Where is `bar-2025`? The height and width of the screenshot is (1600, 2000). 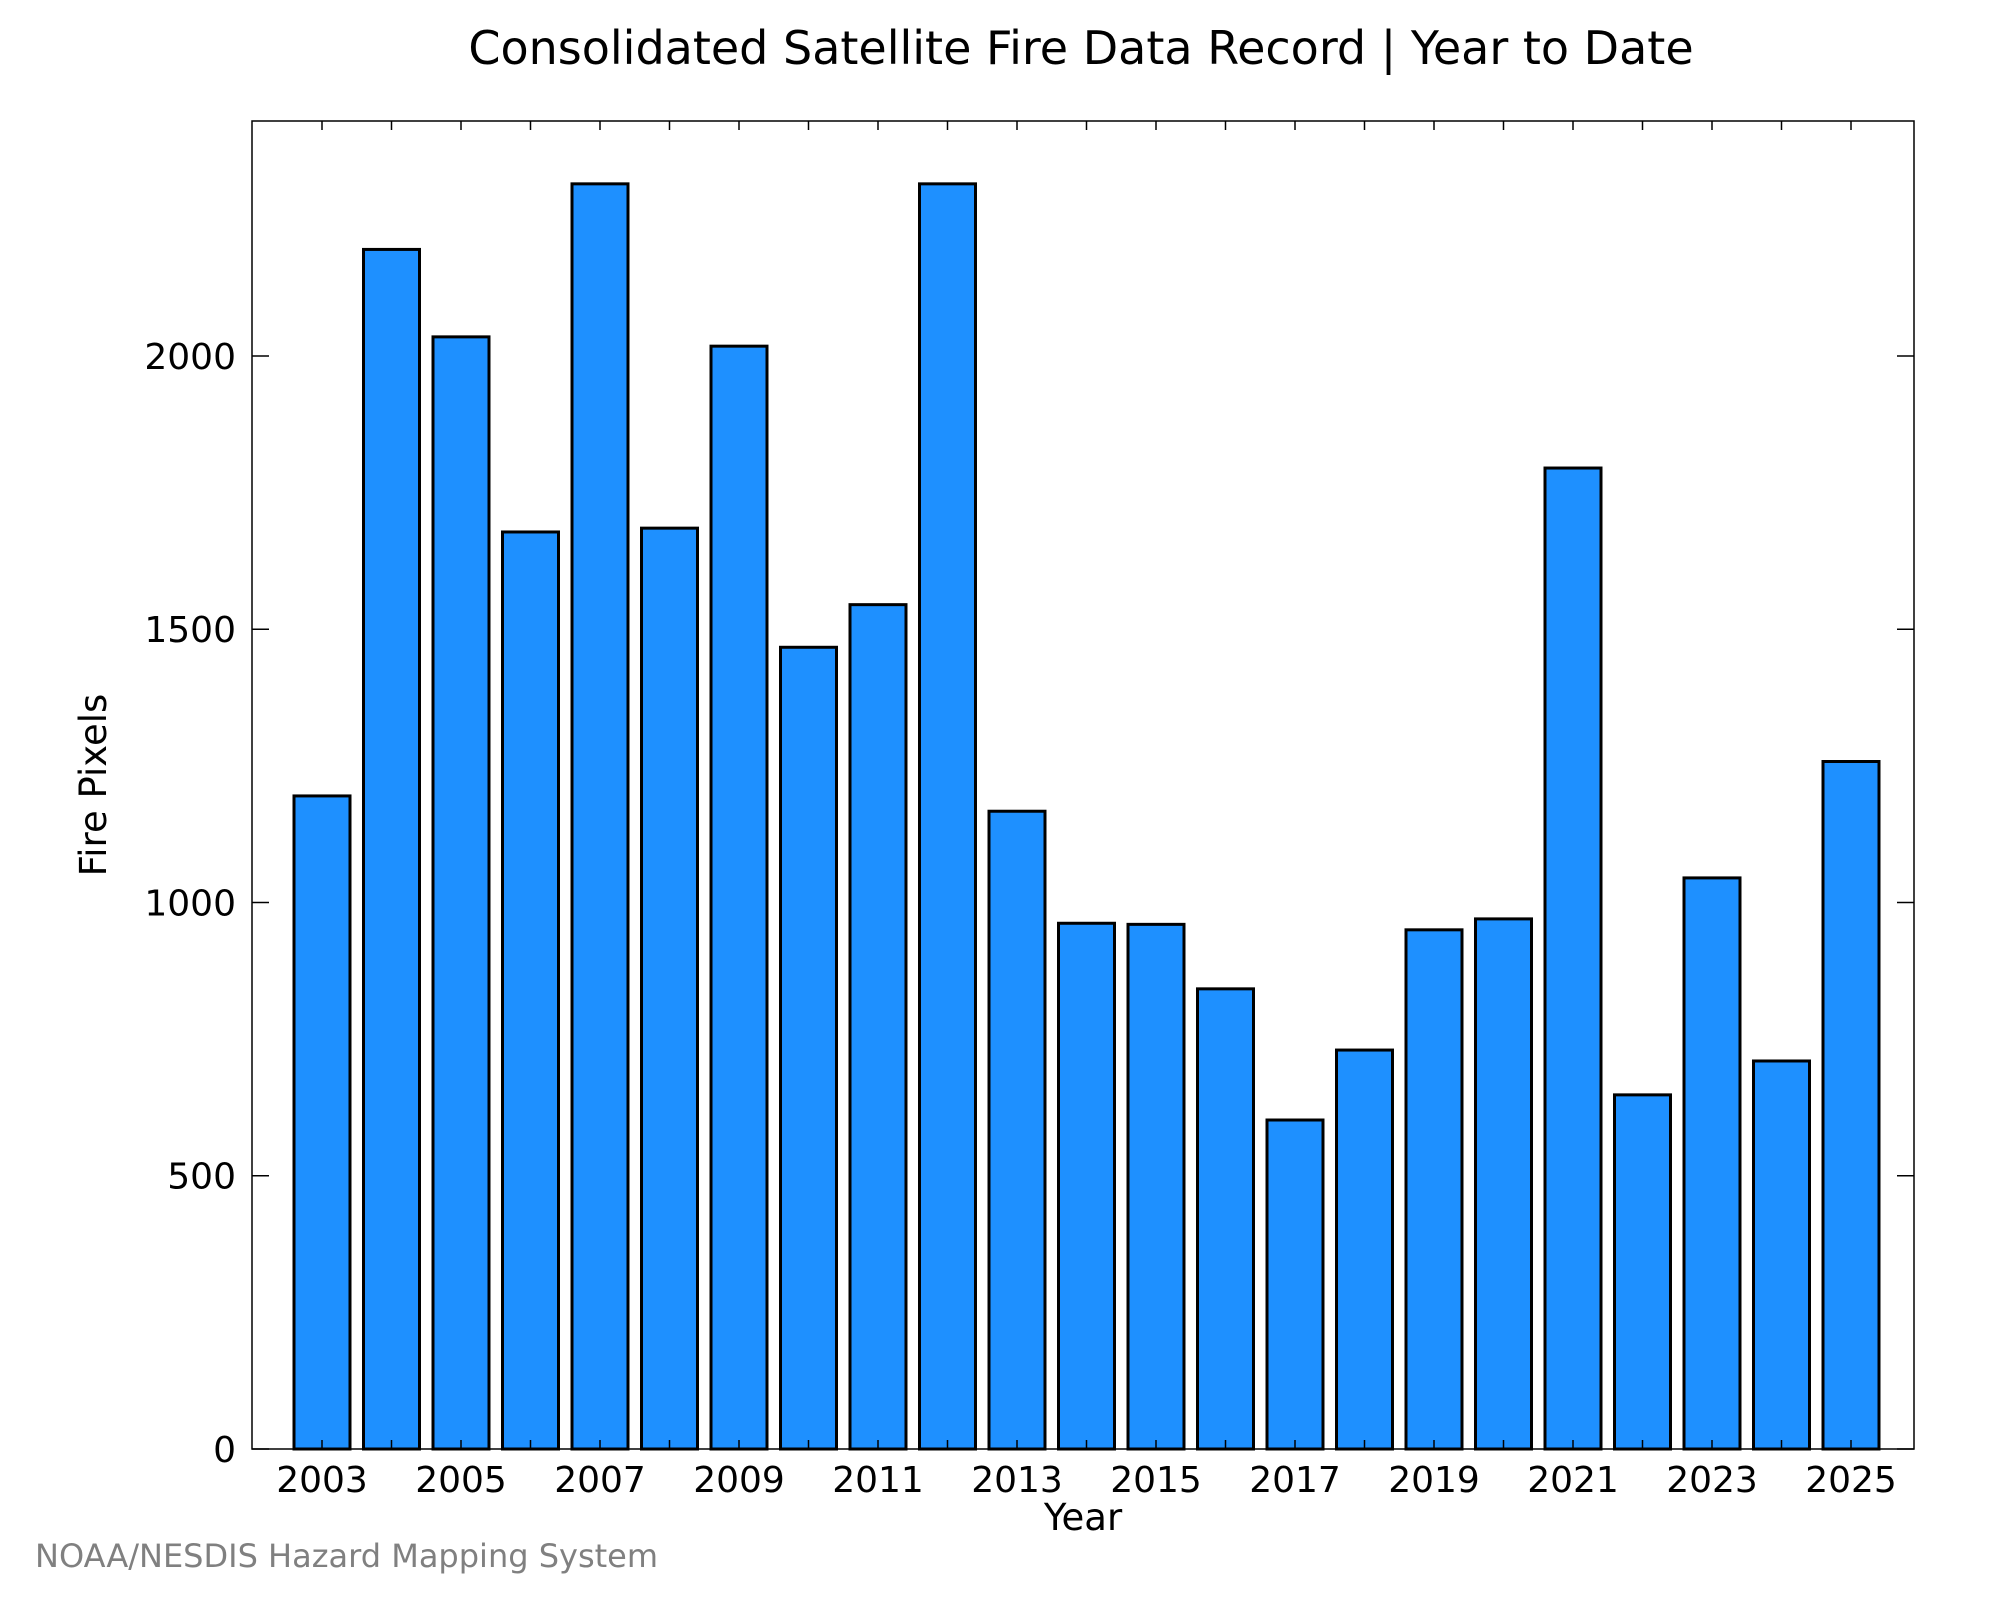
bar-2025 is located at coordinates (1851, 1105).